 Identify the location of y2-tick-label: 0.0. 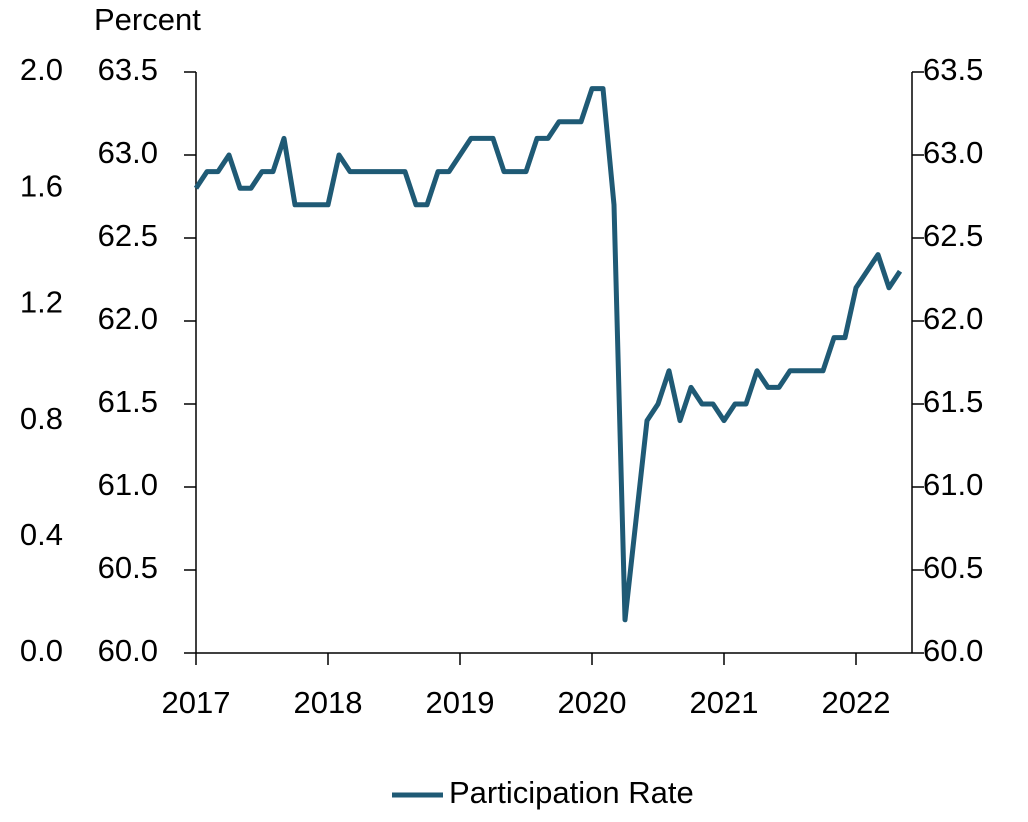
(41, 650).